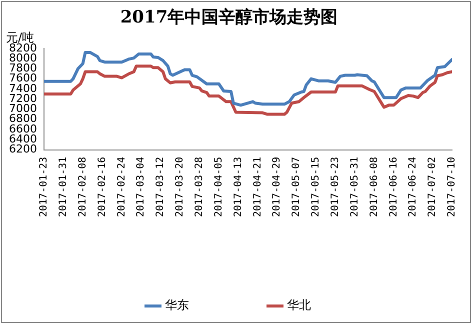  Describe the element at coordinates (452, 187) in the screenshot. I see `x-tick-label: 2017-07-10` at that location.